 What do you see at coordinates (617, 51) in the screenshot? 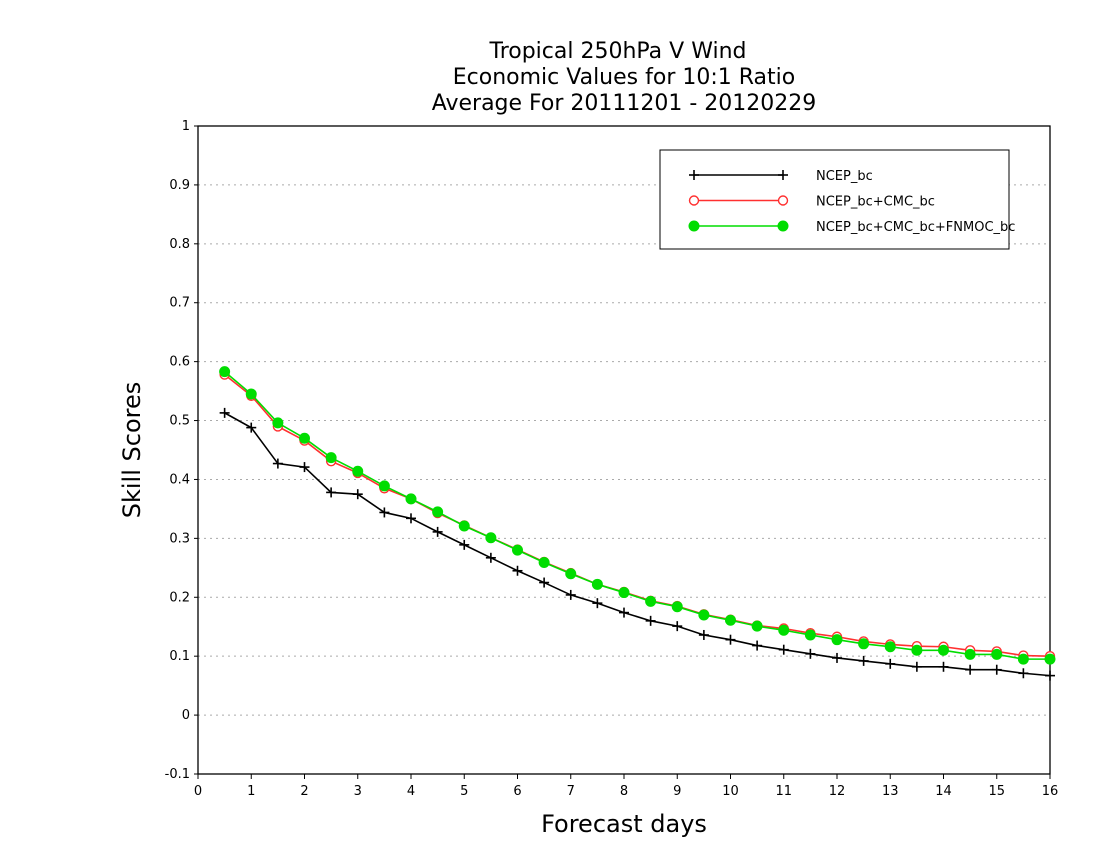
I see `chart-title-line-1: Tropical 250hPa V Wind` at bounding box center [617, 51].